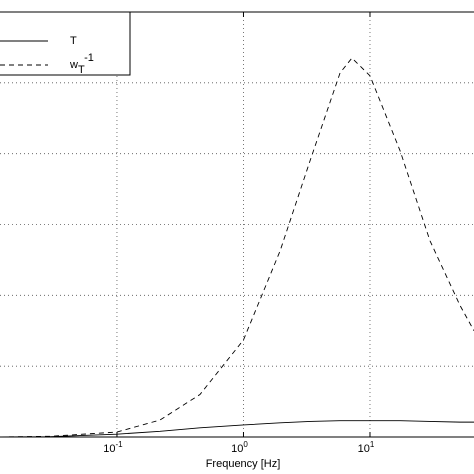 Image resolution: width=474 pixels, height=474 pixels. Describe the element at coordinates (237, 429) in the screenshot. I see `series-line` at that location.